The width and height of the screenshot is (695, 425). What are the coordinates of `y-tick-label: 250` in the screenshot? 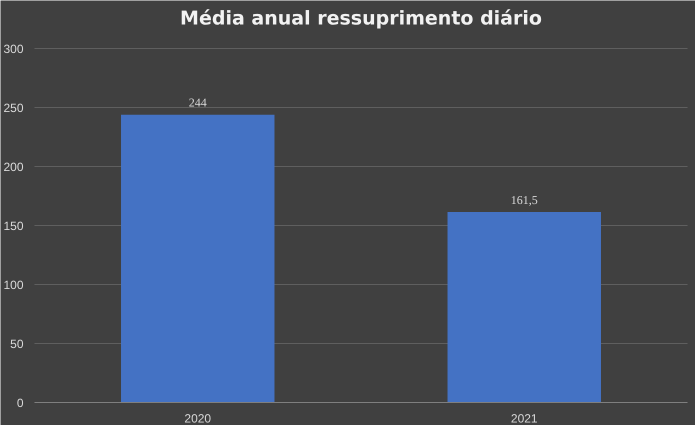 It's located at (13, 108).